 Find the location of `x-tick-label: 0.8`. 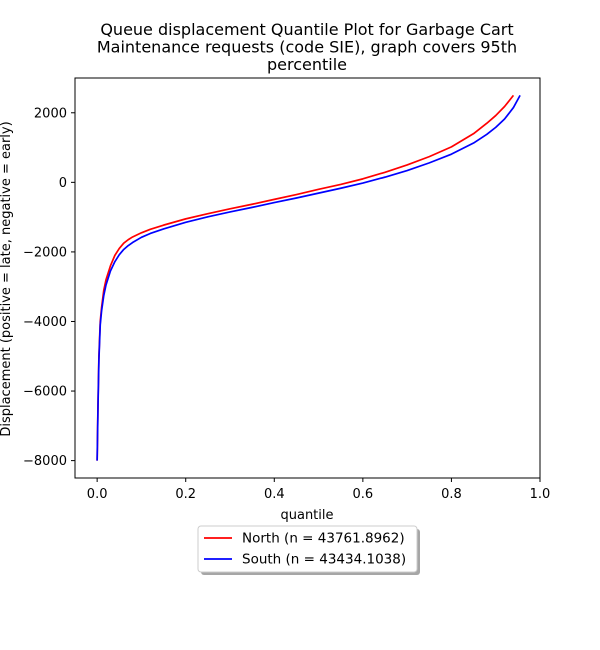

x-tick-label: 0.8 is located at coordinates (451, 494).